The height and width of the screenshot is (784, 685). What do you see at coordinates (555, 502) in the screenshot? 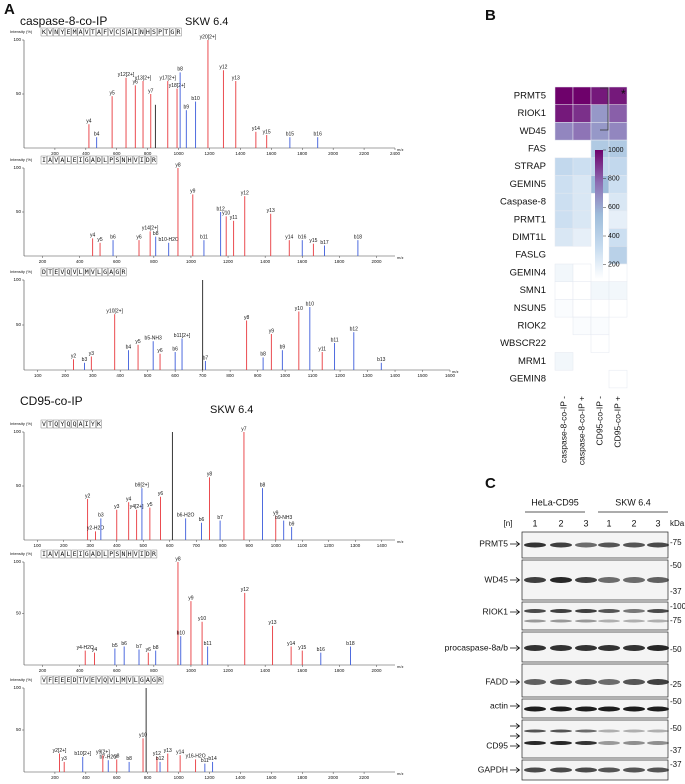
I see `group-label: HeLa-CD95` at bounding box center [555, 502].